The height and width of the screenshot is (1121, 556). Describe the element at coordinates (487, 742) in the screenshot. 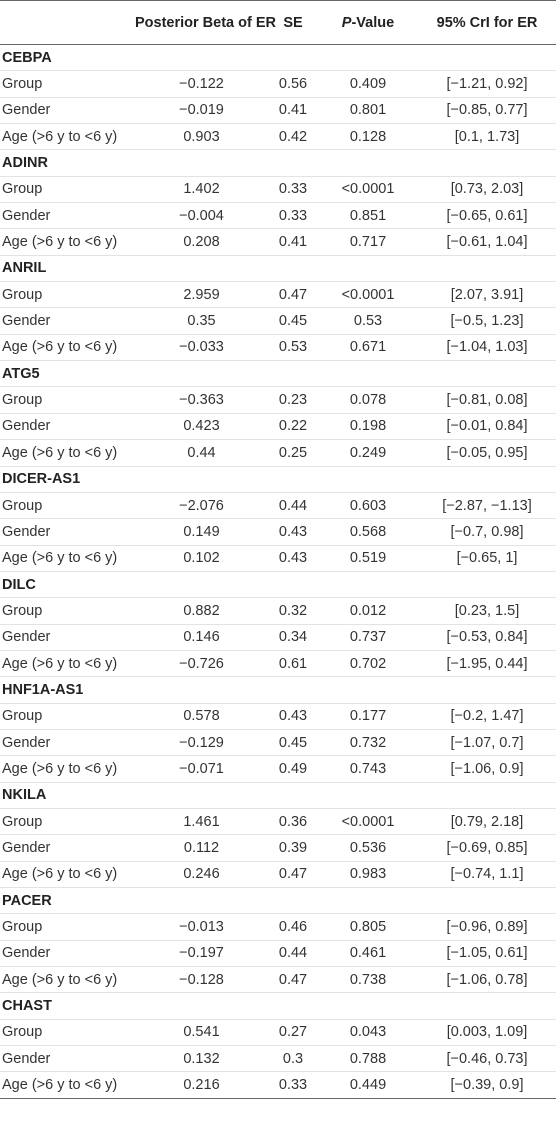

I see `cri-cell: [−1.07, 0.7]` at that location.